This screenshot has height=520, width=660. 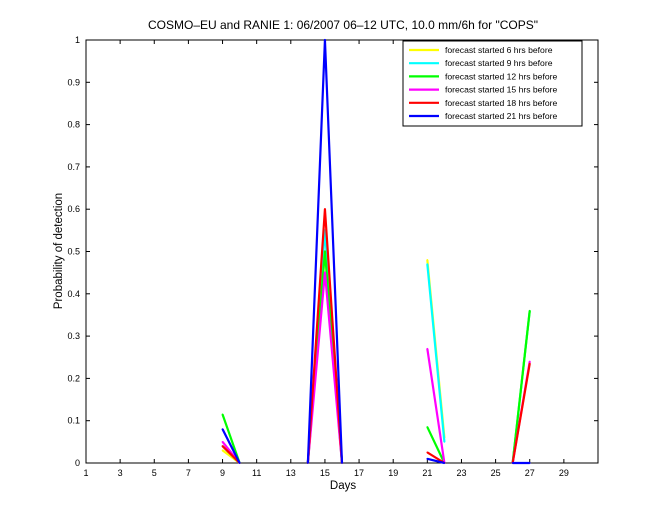 What do you see at coordinates (188, 473) in the screenshot?
I see `x-tick-label: 7` at bounding box center [188, 473].